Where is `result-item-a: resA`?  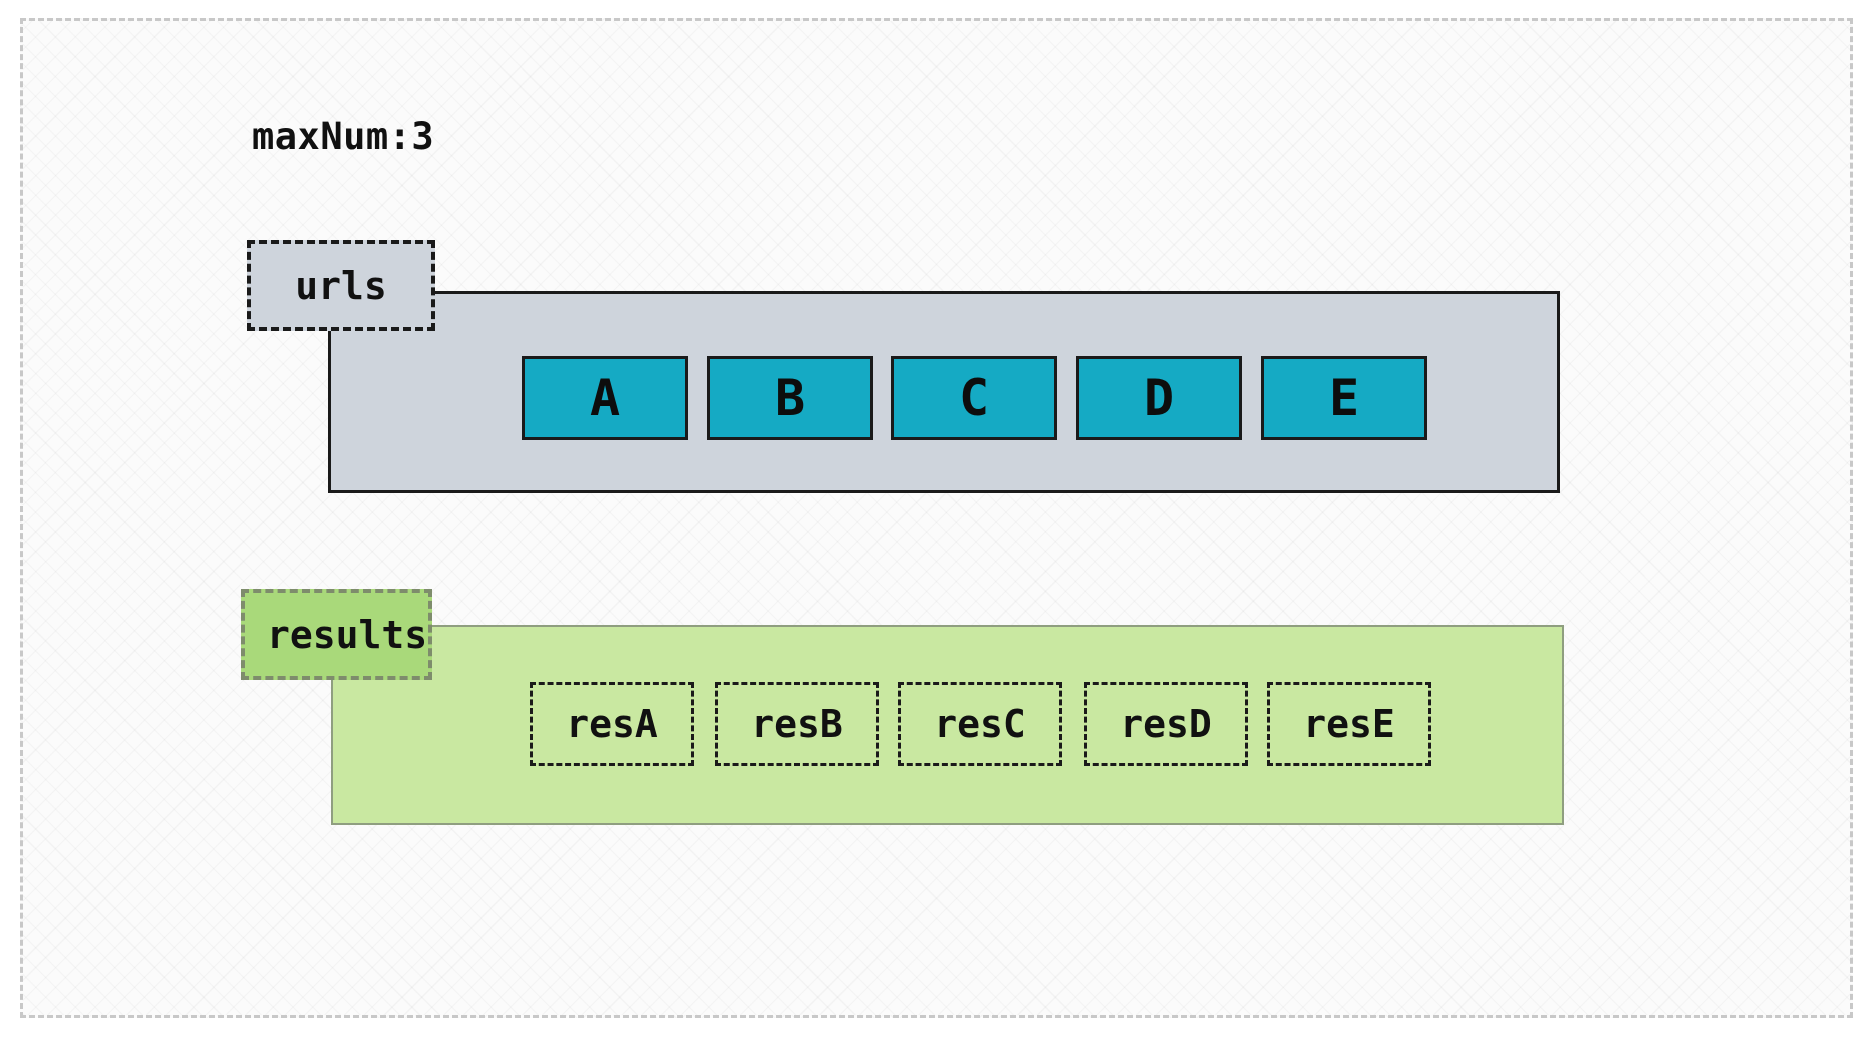 result-item-a: resA is located at coordinates (612, 724).